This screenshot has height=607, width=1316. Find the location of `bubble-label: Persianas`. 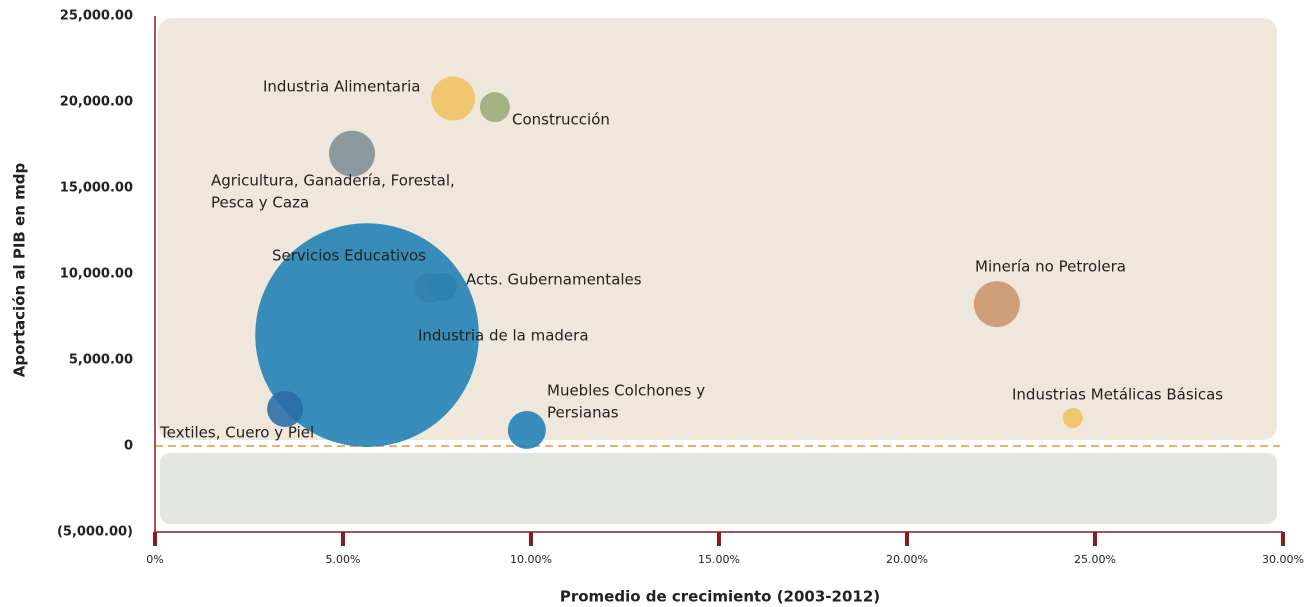

bubble-label: Persianas is located at coordinates (583, 413).